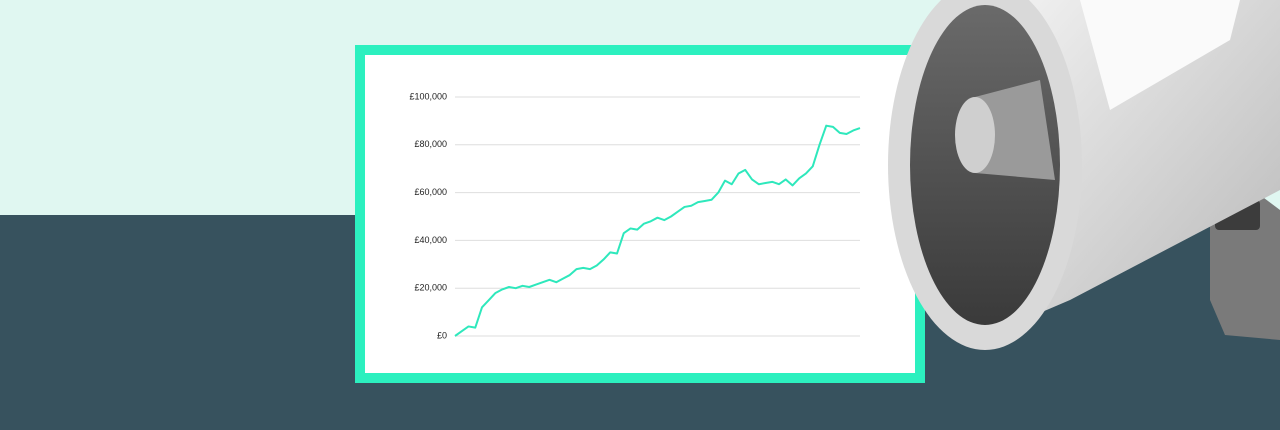 This screenshot has height=430, width=1280. I want to click on megaphone-driver-cap, so click(975, 135).